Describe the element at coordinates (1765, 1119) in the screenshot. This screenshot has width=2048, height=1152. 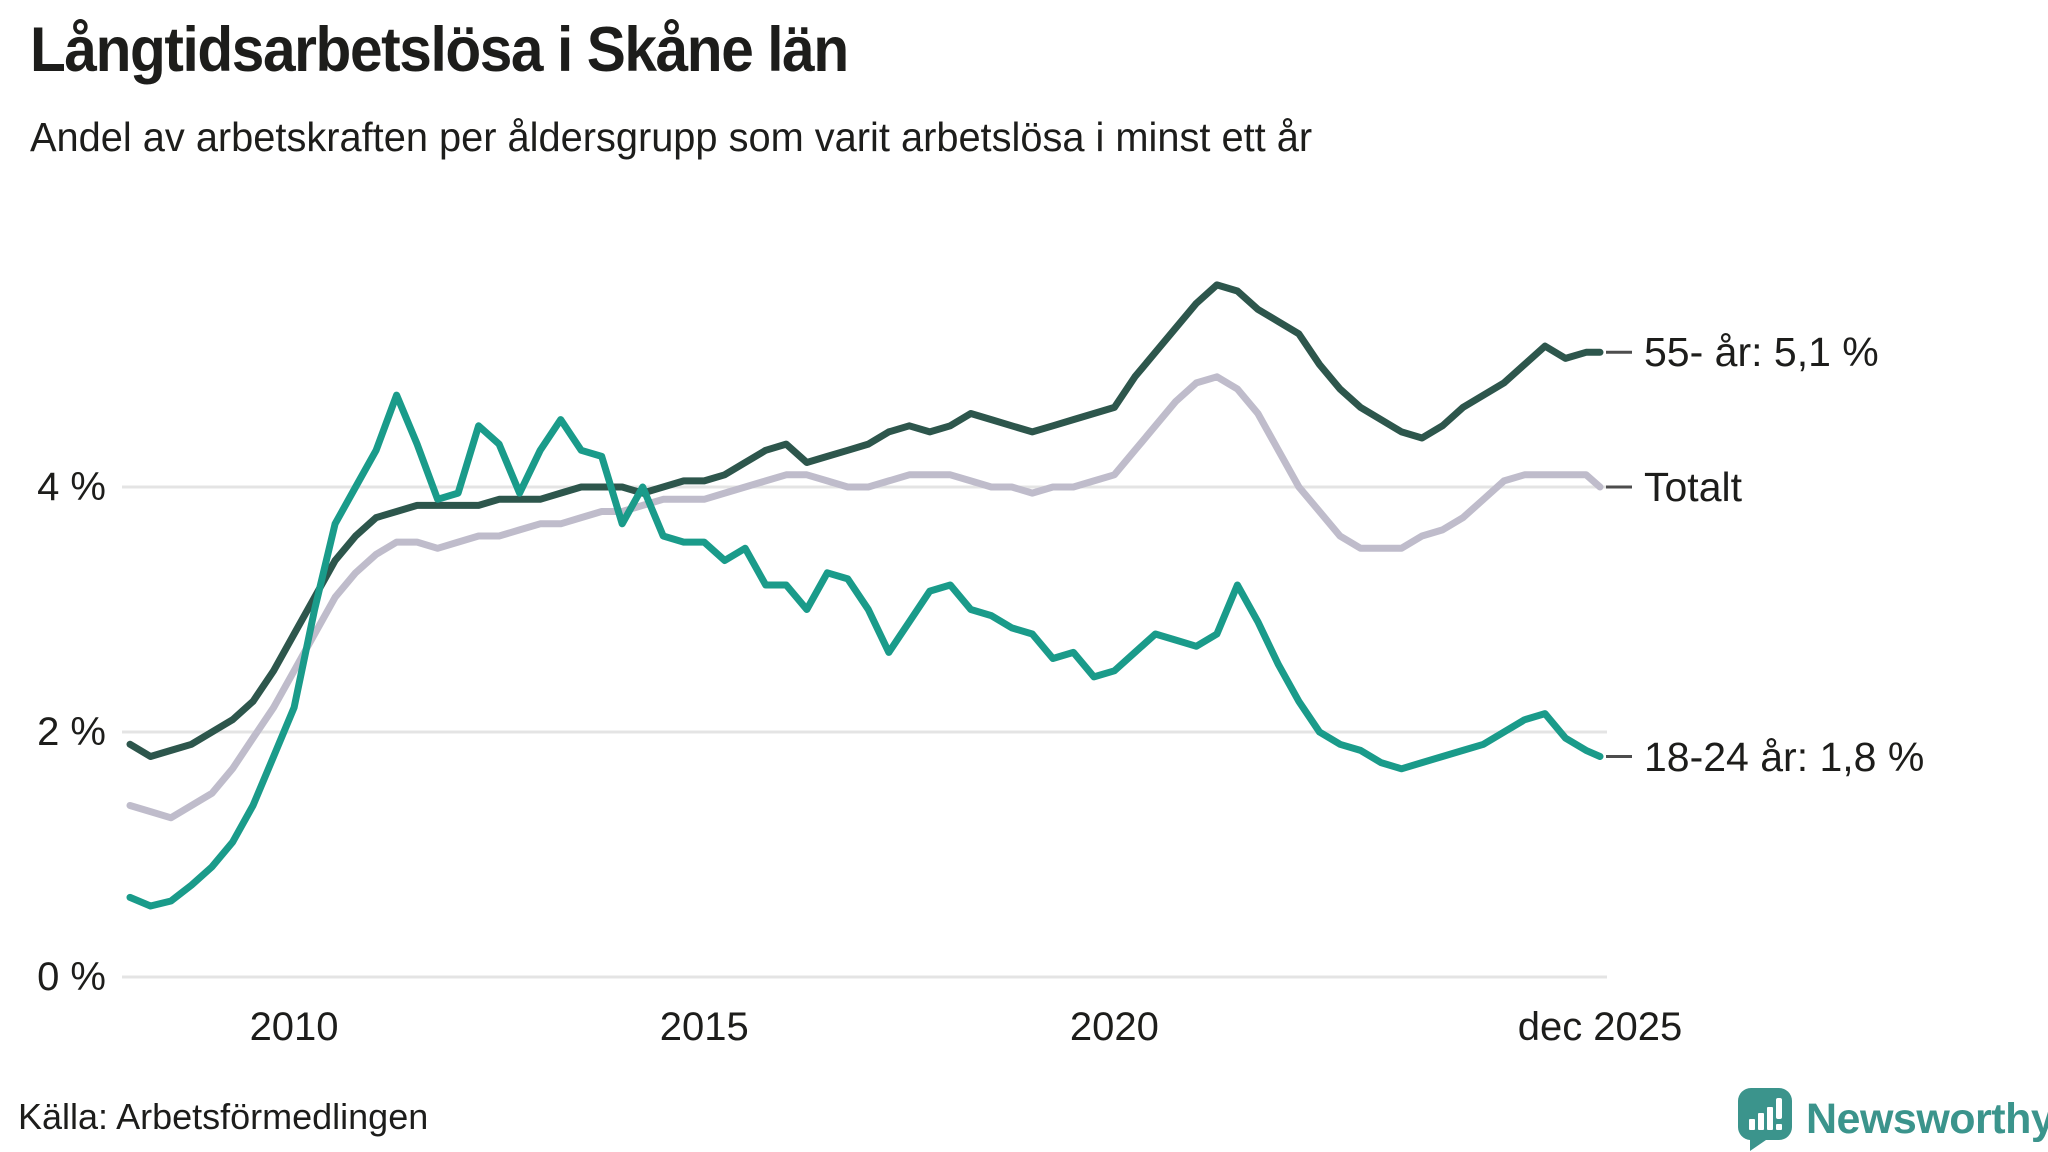
I see `newsworthy-logo-icon` at that location.